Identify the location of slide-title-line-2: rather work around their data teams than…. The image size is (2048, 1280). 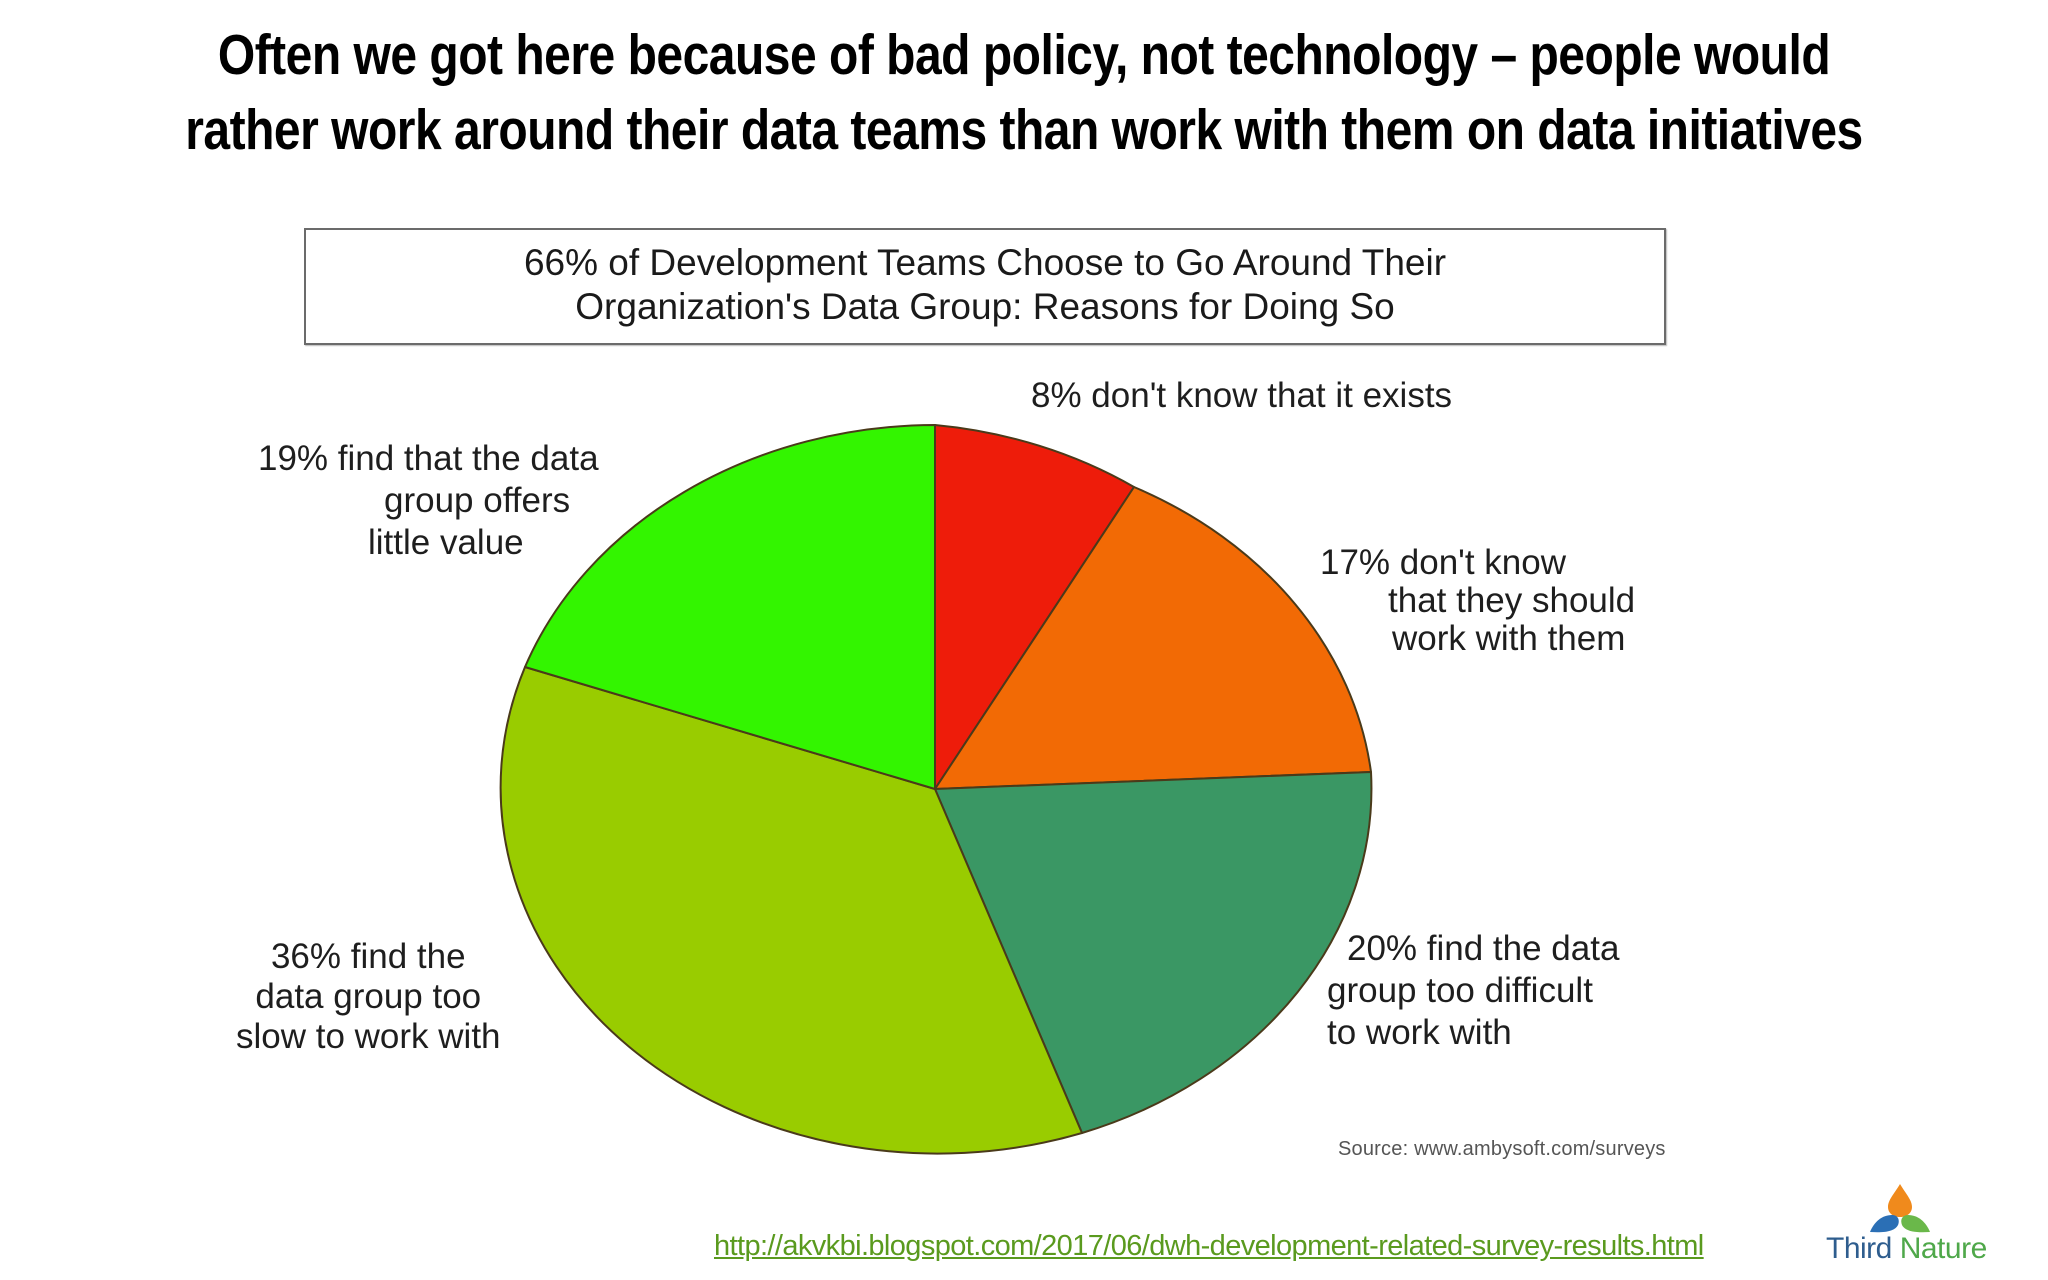
(1024, 130).